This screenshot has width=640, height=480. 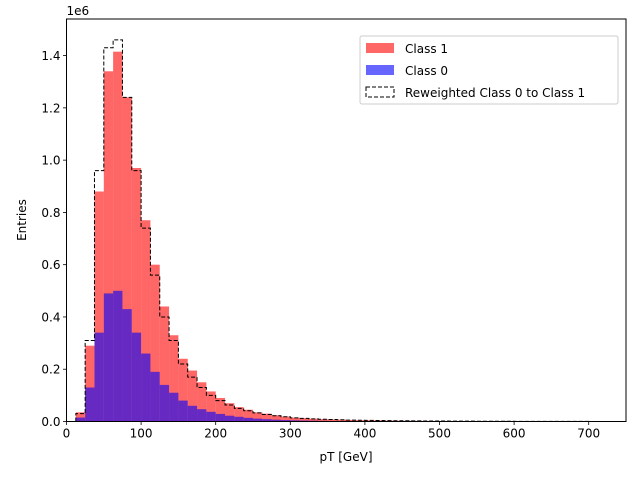 I want to click on x-tick-label: 600, so click(x=514, y=434).